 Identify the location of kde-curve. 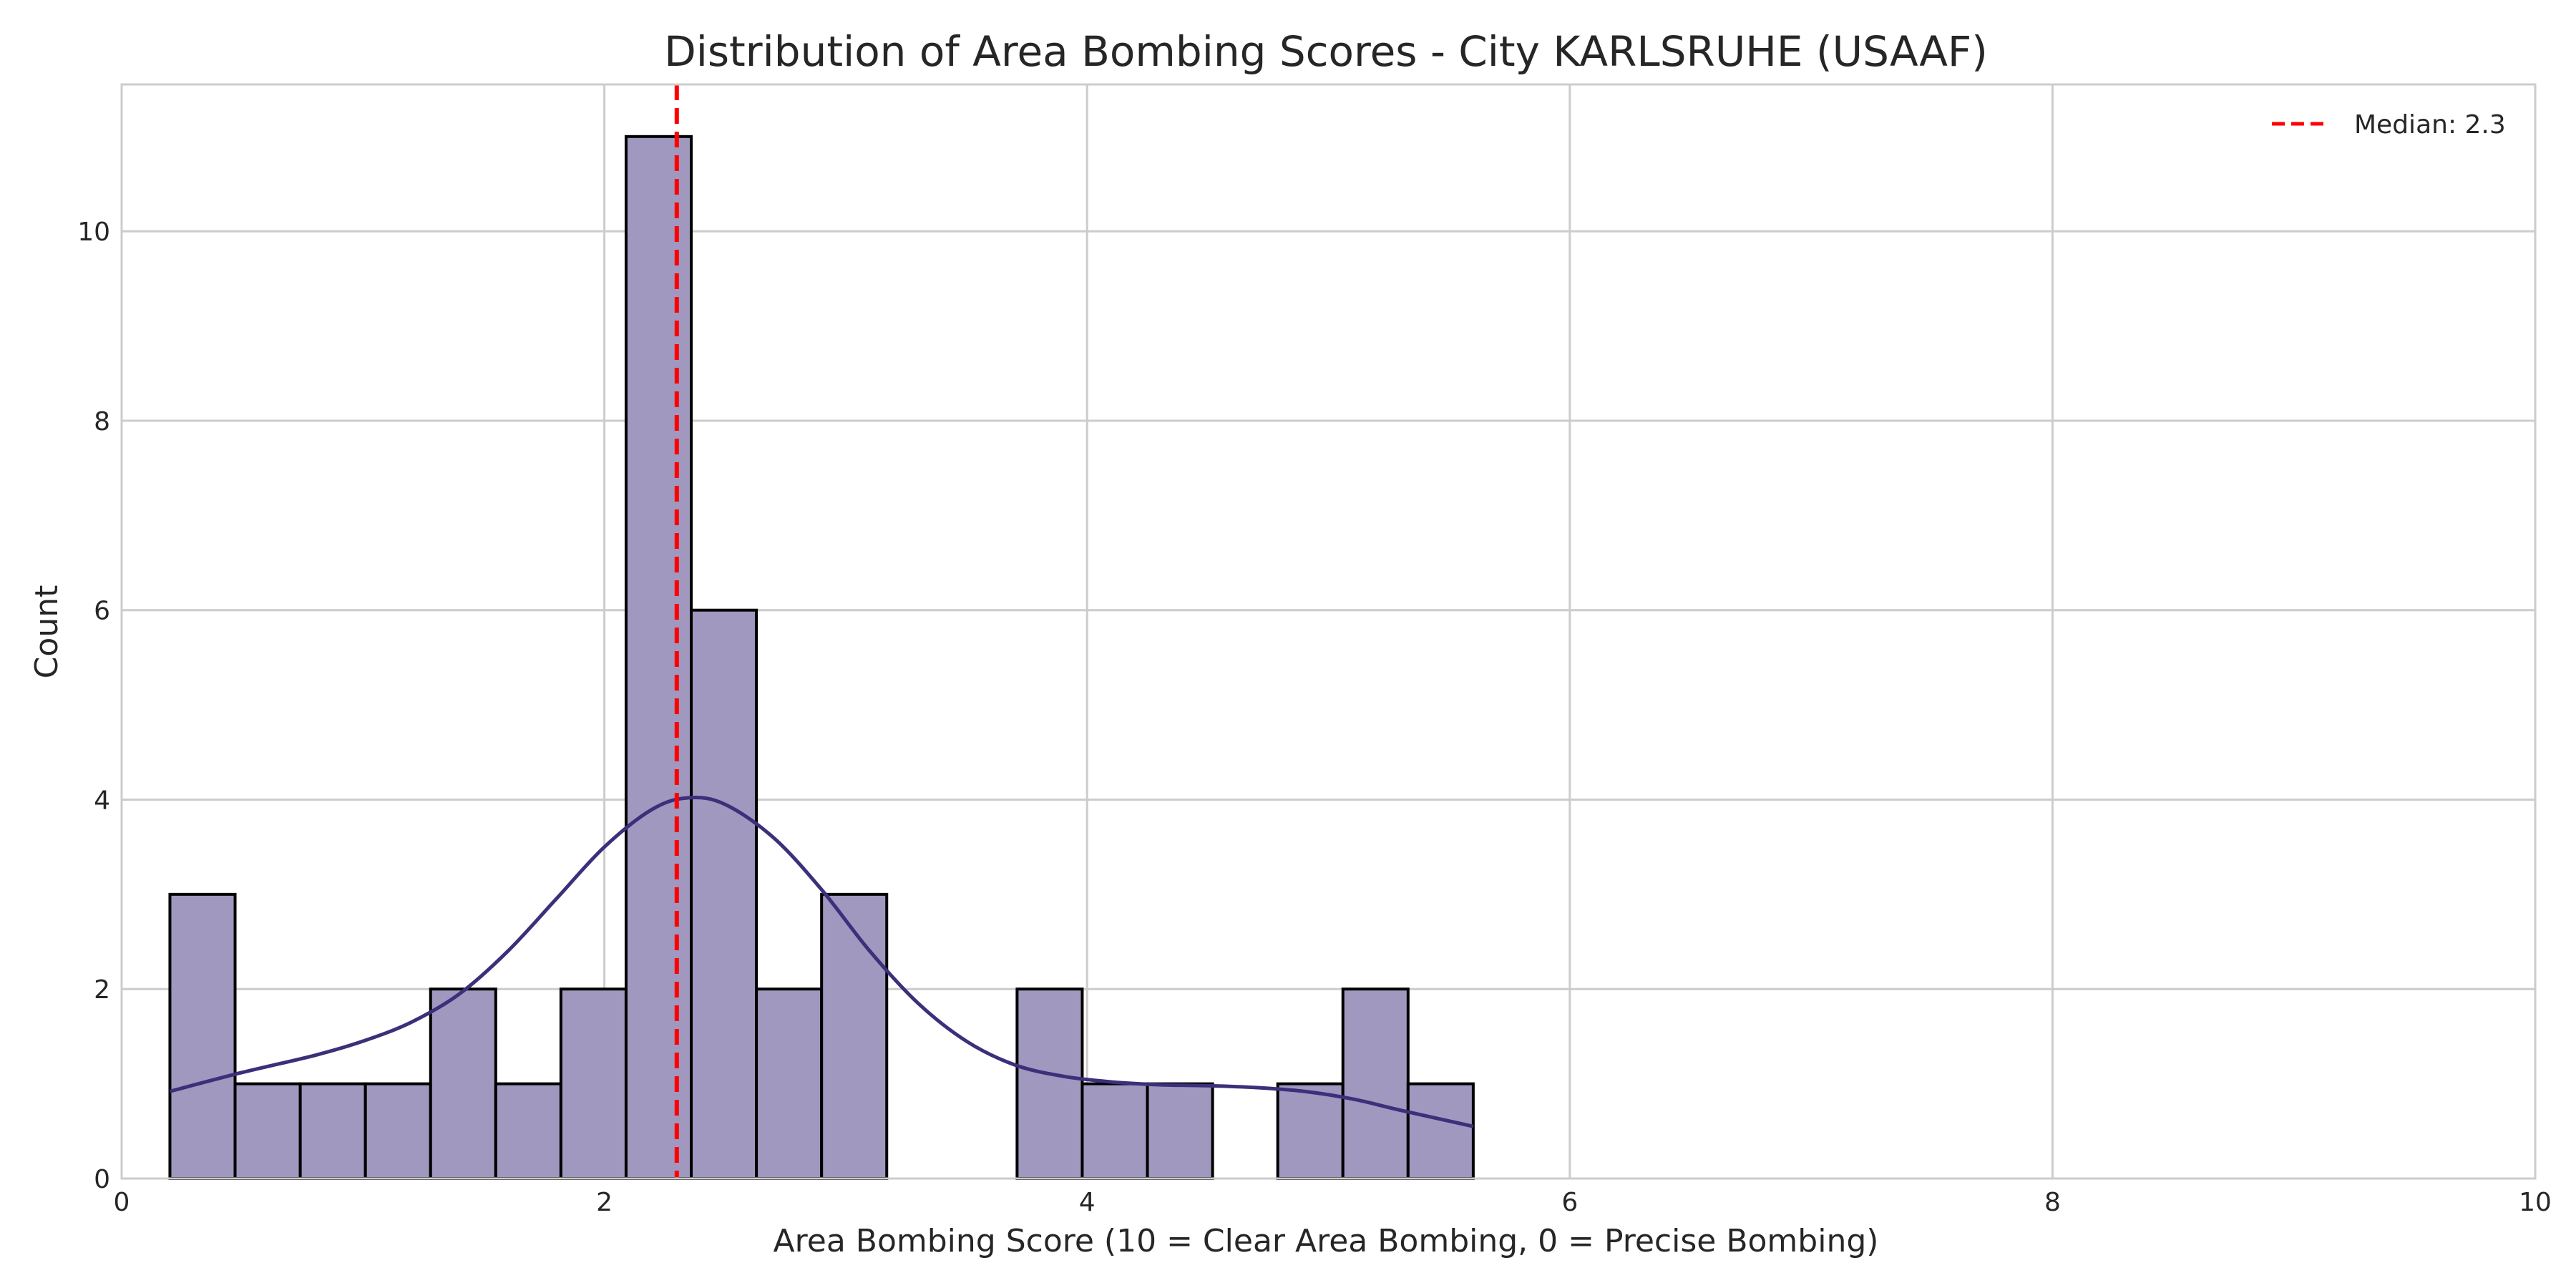
(822, 962).